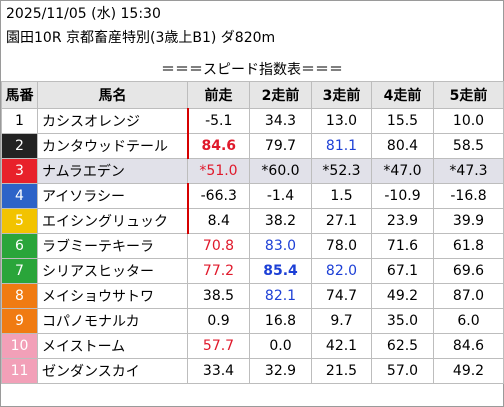 The width and height of the screenshot is (504, 407). What do you see at coordinates (280, 171) in the screenshot?
I see `speed-index-cell: *60.0` at bounding box center [280, 171].